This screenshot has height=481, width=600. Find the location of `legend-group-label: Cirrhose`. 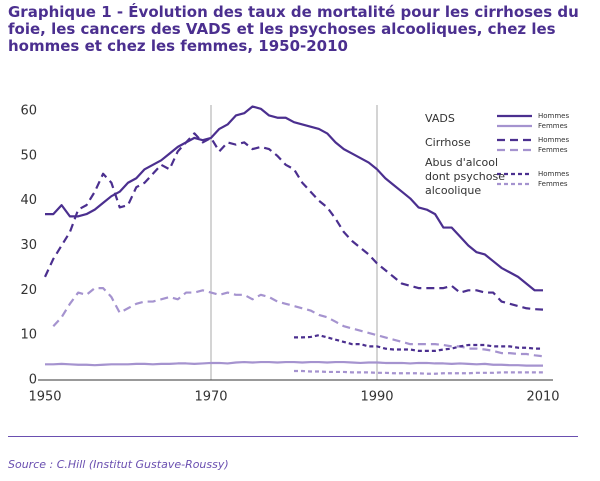

legend-group-label: Cirrhose is located at coordinates (448, 142).